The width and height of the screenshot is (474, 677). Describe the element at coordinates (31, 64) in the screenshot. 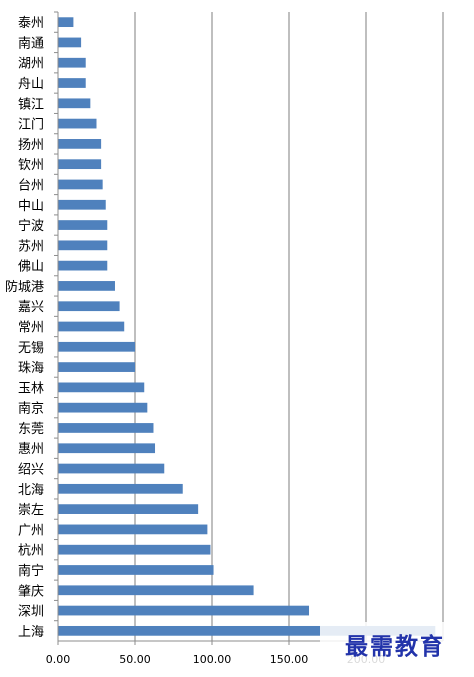

I see `category-label: 湖州` at that location.